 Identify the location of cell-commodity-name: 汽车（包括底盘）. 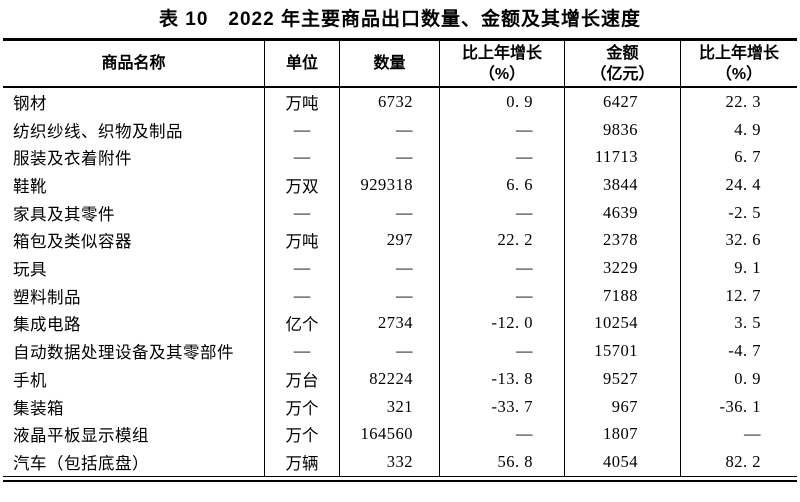
(134, 462).